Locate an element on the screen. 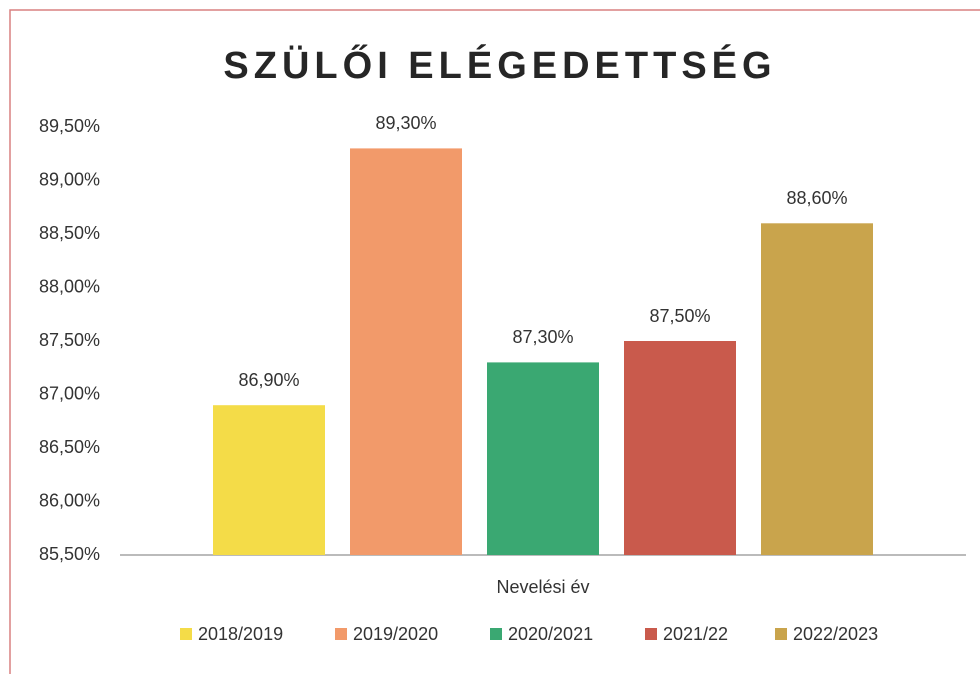 The height and width of the screenshot is (674, 980). legend-label: 2021/22 is located at coordinates (695, 634).